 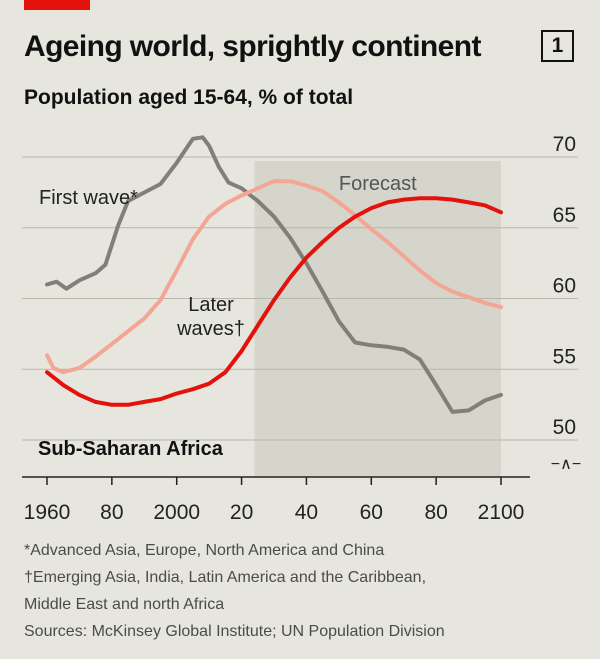 What do you see at coordinates (241, 512) in the screenshot?
I see `x-tick-label-2020: 20` at bounding box center [241, 512].